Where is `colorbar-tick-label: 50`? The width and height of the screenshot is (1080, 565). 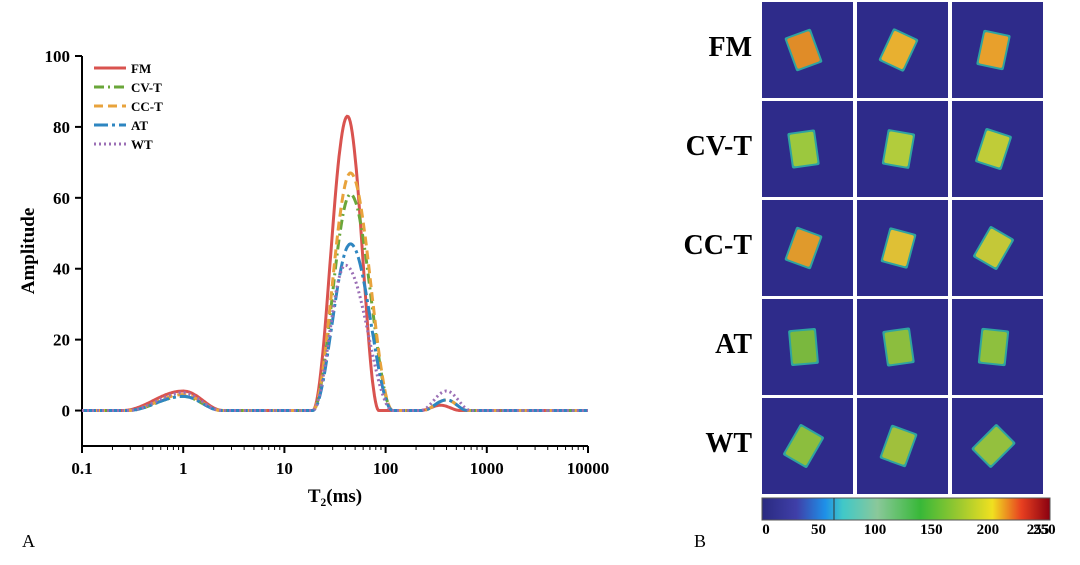
colorbar-tick-label: 50 is located at coordinates (818, 530).